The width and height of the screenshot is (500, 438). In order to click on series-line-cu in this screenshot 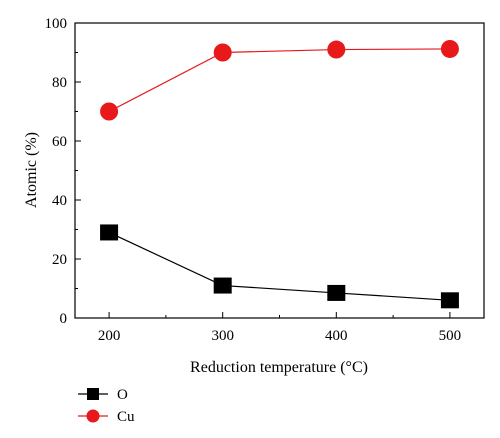, I will do `click(279, 80)`.